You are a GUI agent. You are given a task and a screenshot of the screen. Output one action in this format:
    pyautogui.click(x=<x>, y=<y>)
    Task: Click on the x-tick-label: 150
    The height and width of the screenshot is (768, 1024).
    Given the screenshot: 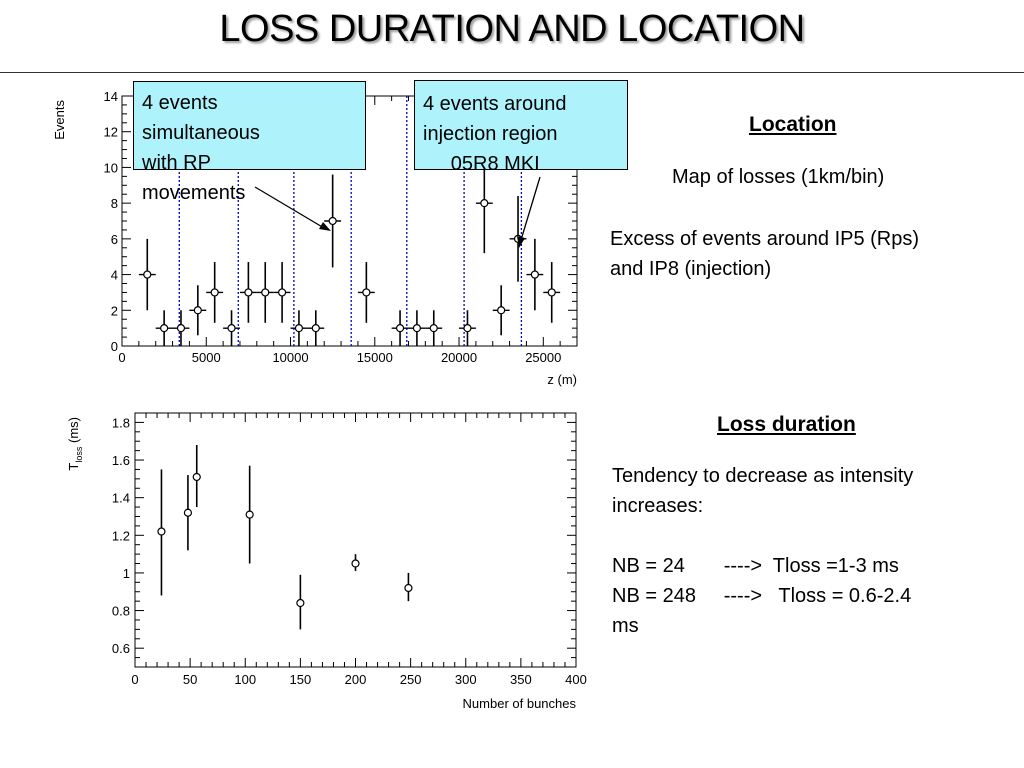 What is the action you would take?
    pyautogui.click(x=301, y=679)
    